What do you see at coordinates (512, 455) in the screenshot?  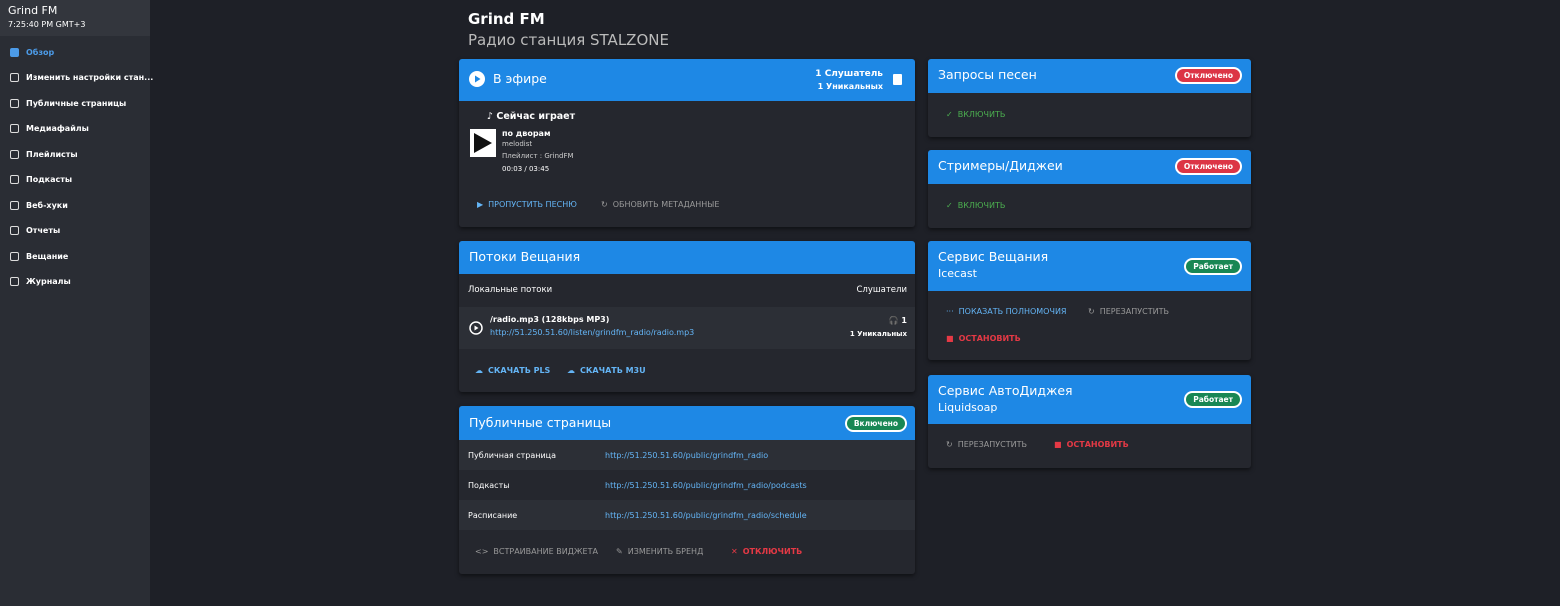 I see `row-label: Публичная страница` at bounding box center [512, 455].